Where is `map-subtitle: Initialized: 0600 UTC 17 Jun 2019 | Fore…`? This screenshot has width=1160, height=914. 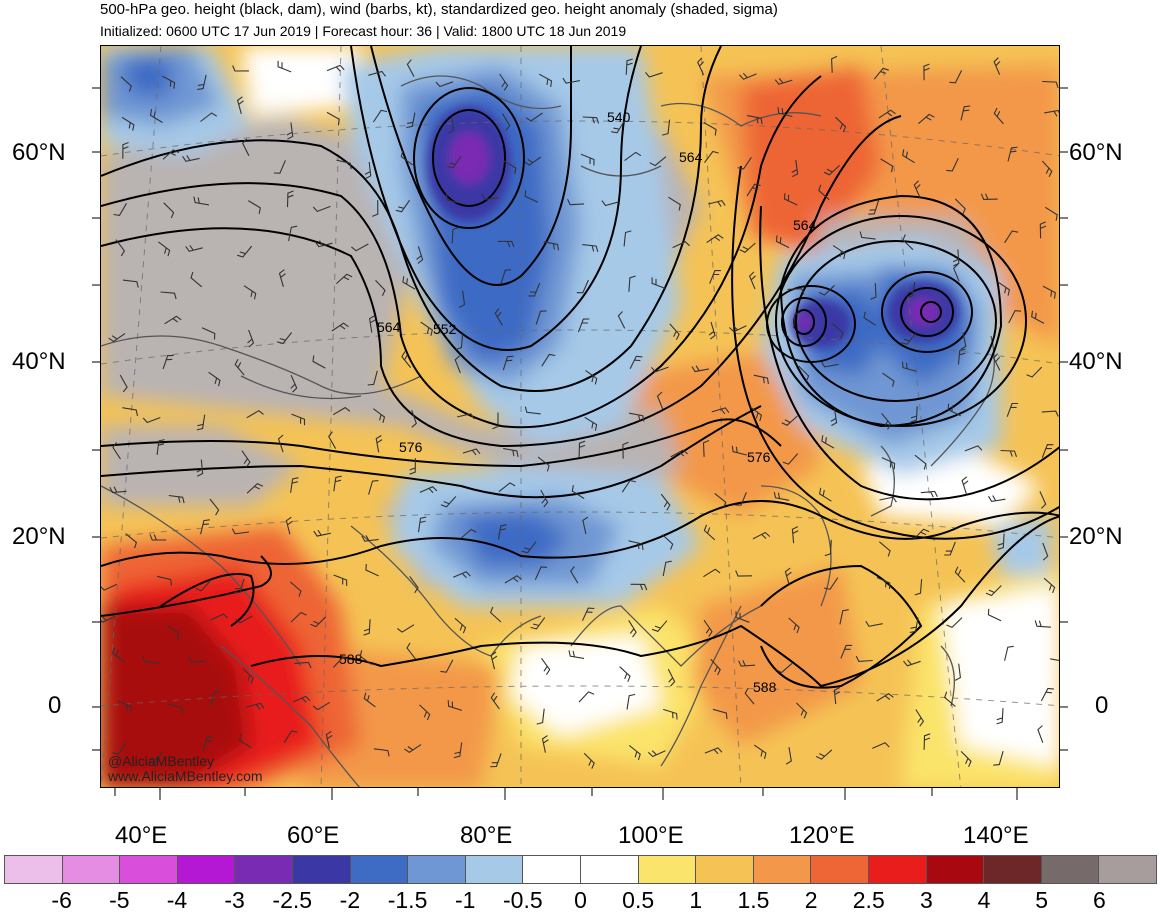 map-subtitle: Initialized: 0600 UTC 17 Jun 2019 | Fore… is located at coordinates (363, 31).